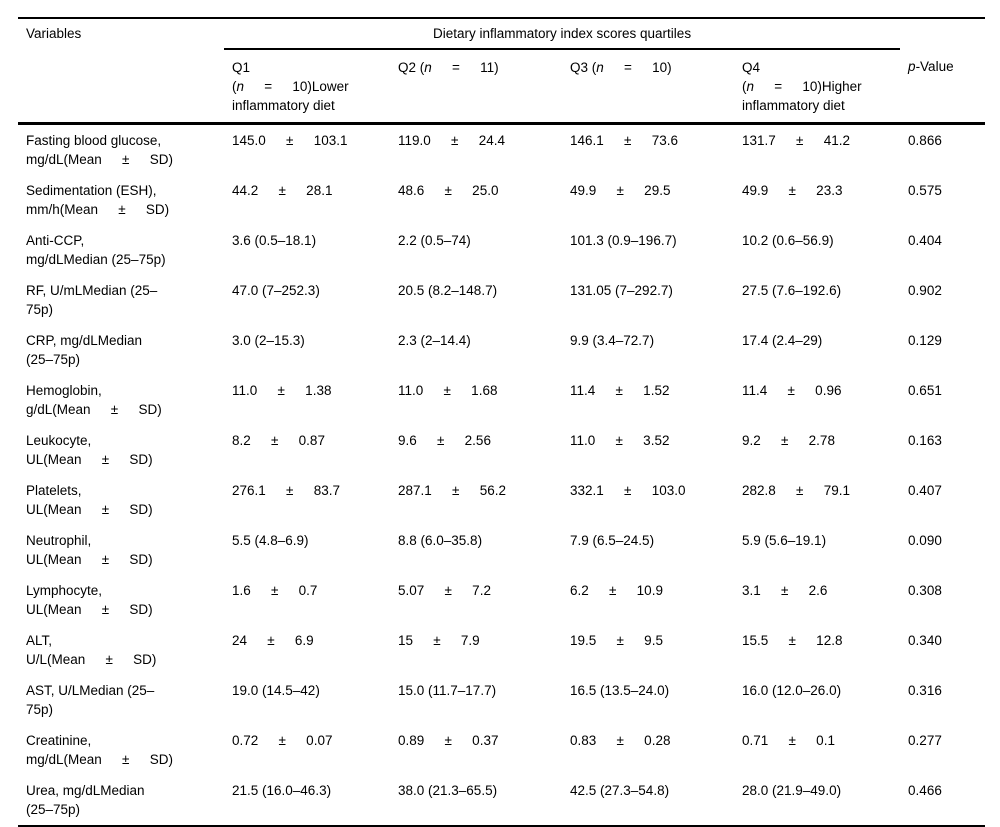  I want to click on q1-value-cell: 21.5 (16.0–46.3), so click(282, 790).